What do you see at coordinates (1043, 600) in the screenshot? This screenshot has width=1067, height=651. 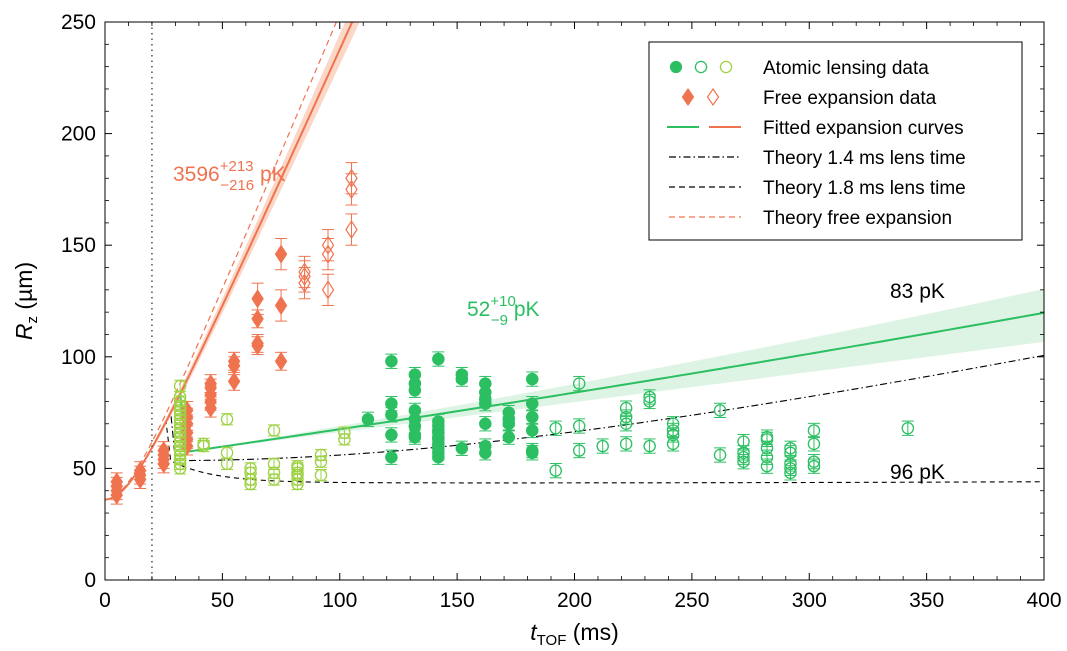 I see `x-tick-label: 400` at bounding box center [1043, 600].